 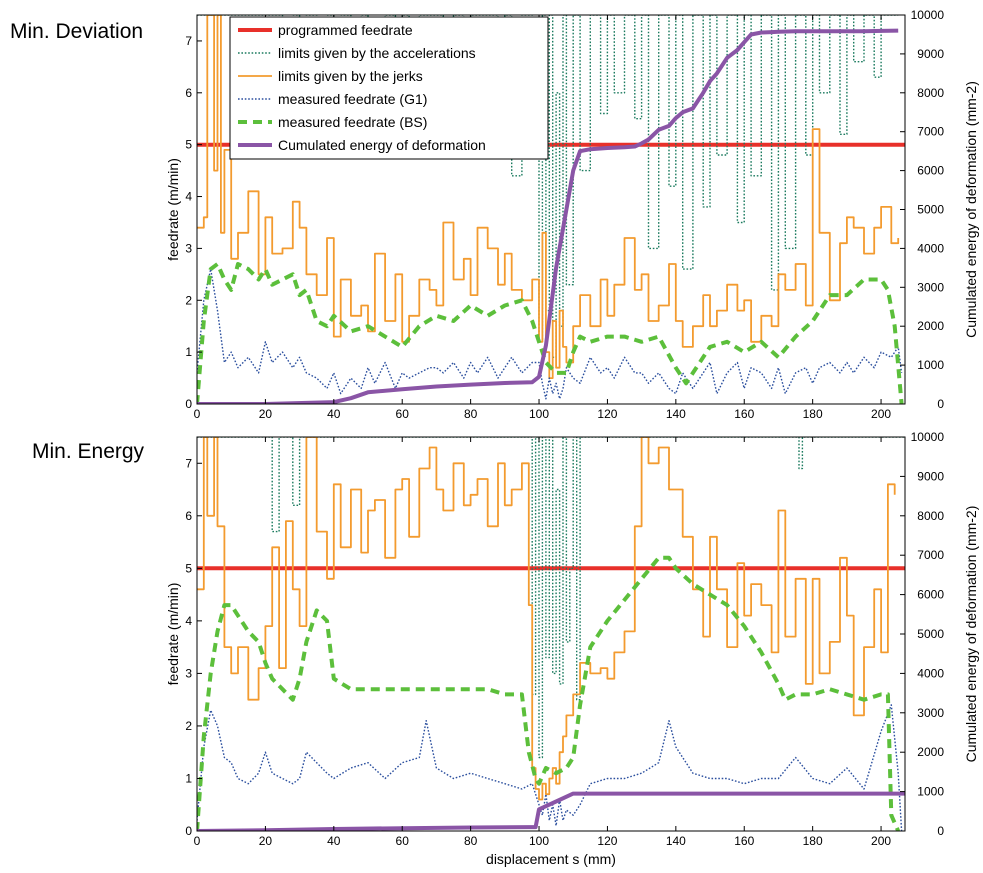 I want to click on panel-title: Min. Energy, so click(x=88, y=451).